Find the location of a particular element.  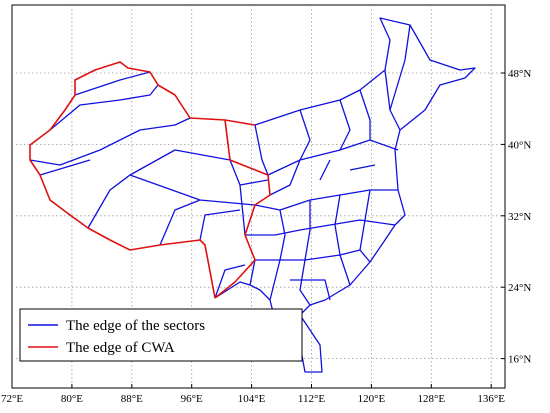

x-tick-label: 96°E is located at coordinates (192, 399).